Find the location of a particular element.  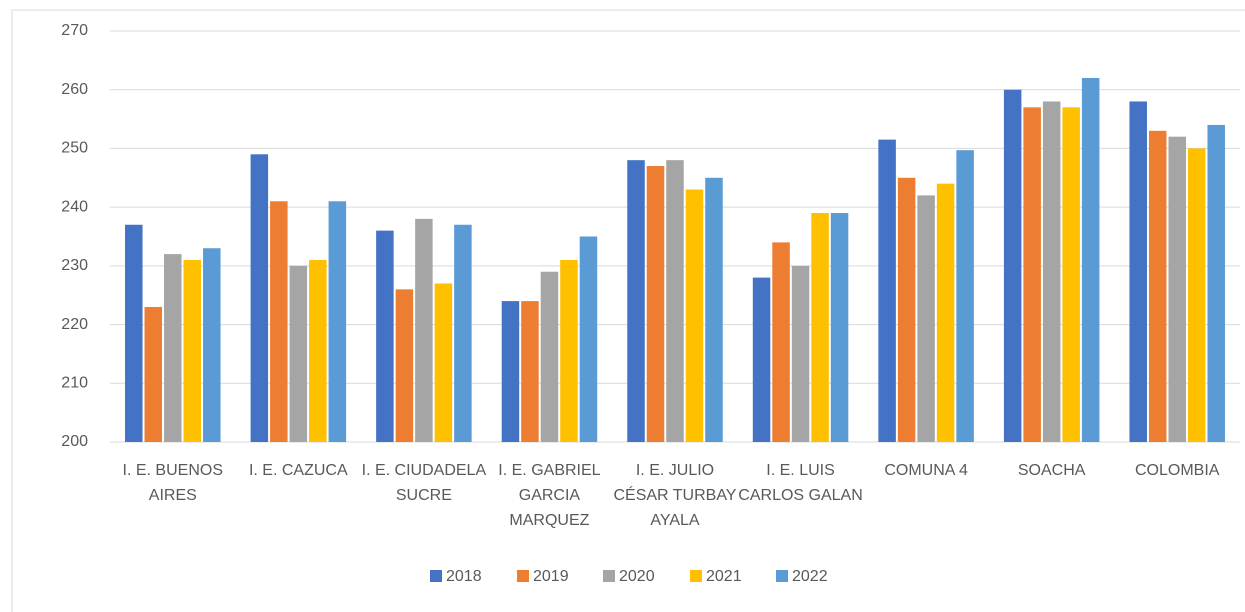

y-tick-label: 260 is located at coordinates (74, 89).